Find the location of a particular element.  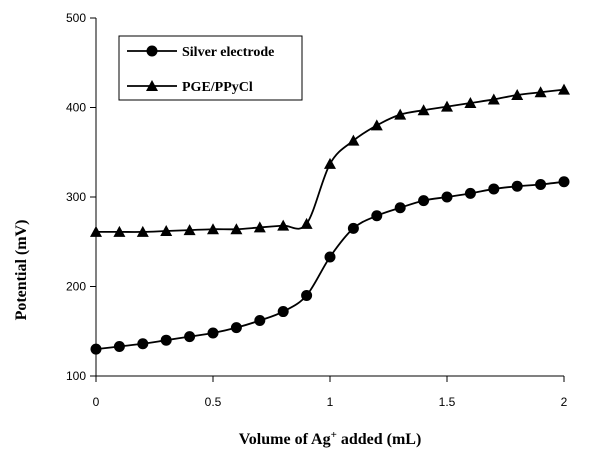

y-tick-label: 400 is located at coordinates (76, 108).